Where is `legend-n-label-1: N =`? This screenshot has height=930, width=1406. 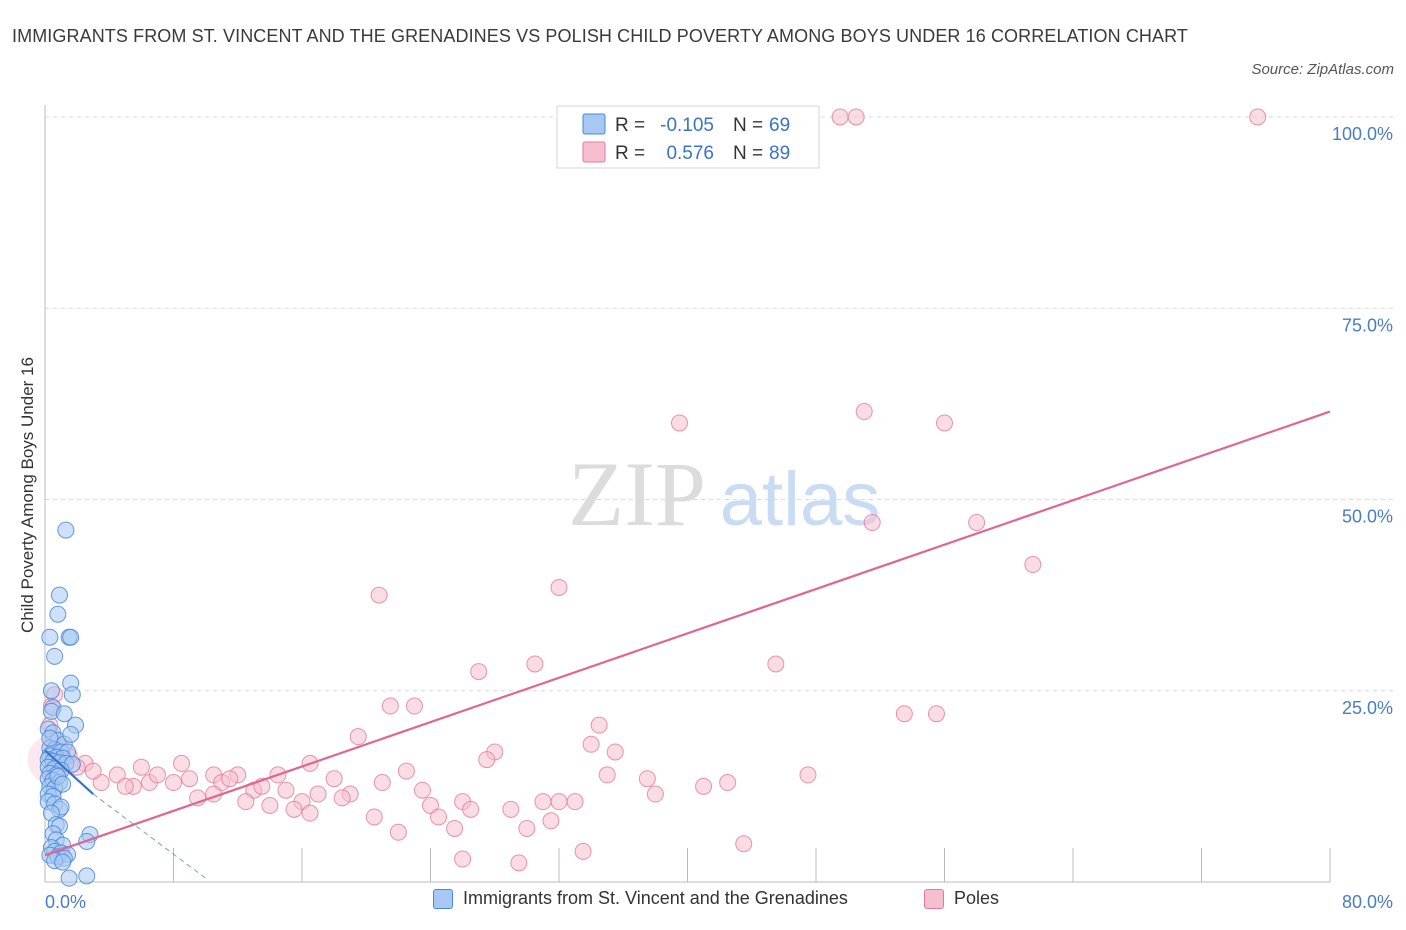
legend-n-label-1: N = is located at coordinates (748, 125).